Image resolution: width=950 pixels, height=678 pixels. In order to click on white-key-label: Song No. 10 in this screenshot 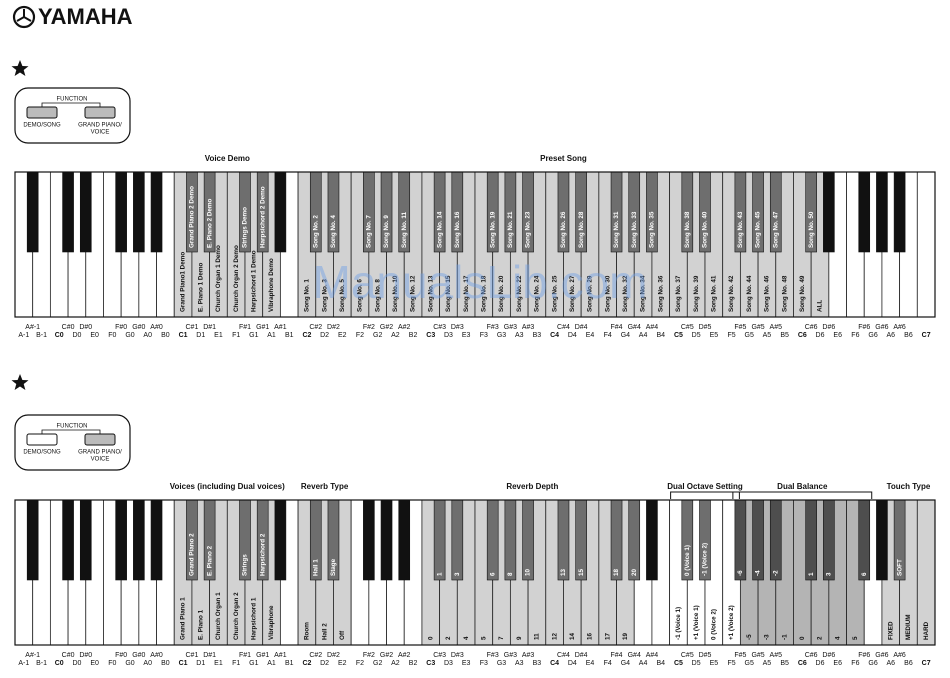, I will do `click(395, 293)`.